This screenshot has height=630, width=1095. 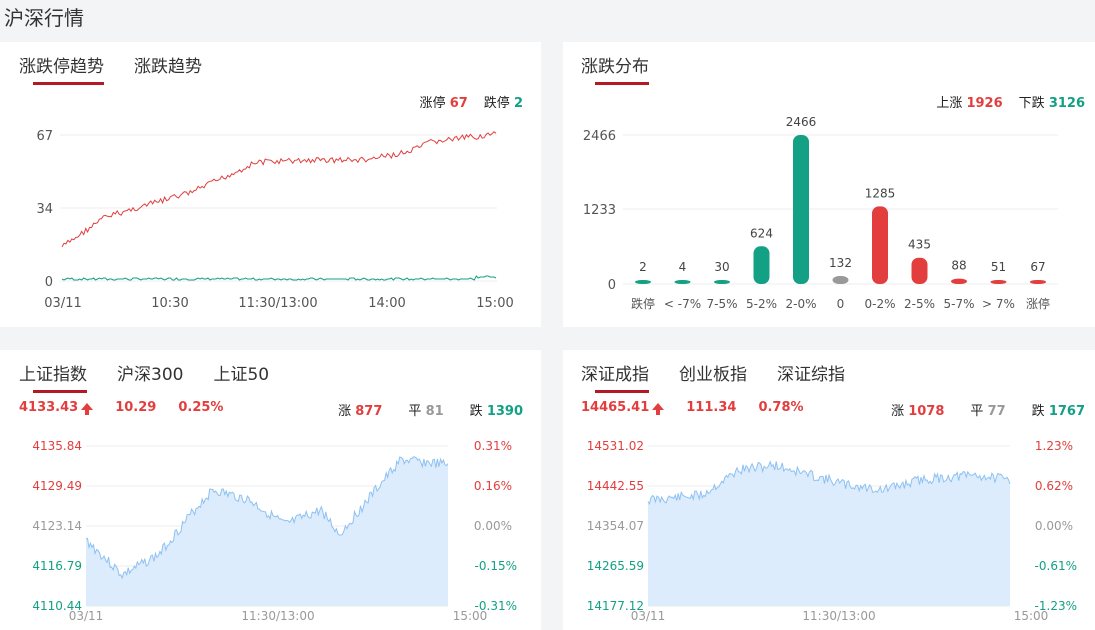 What do you see at coordinates (692, 407) in the screenshot?
I see `sz-quote-row: 14465.41 111.34 0.78%` at bounding box center [692, 407].